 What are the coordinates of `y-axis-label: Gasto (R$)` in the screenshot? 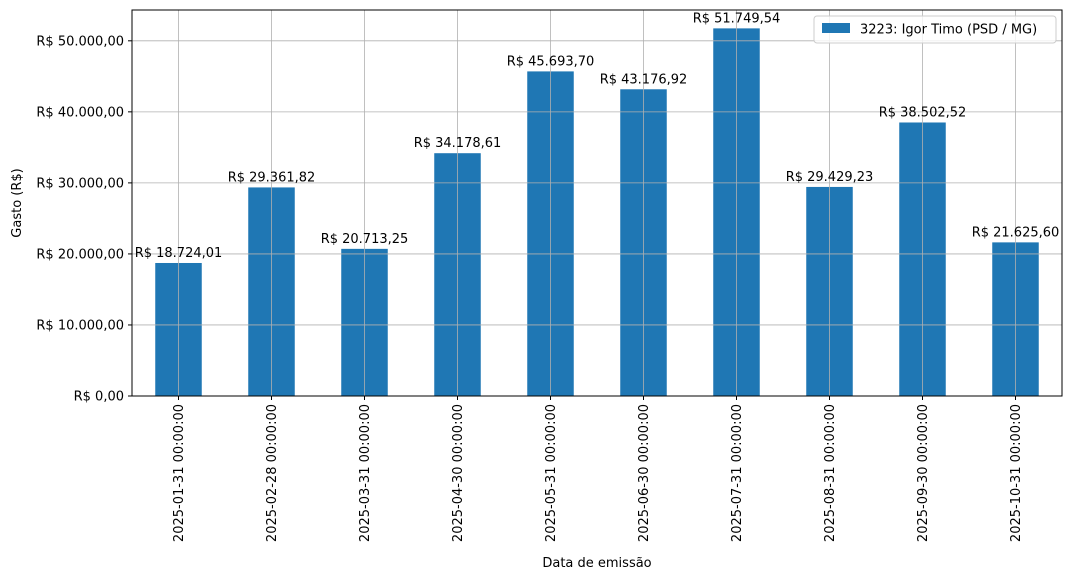 It's located at (17, 202).